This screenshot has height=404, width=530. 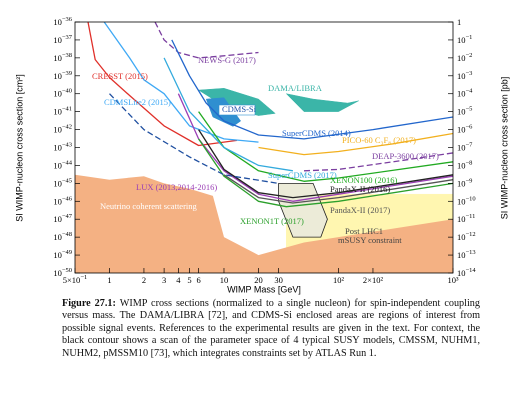 What do you see at coordinates (62, 219) in the screenshot?
I see `y-tick-label: 10⁻⁴⁷` at bounding box center [62, 219].